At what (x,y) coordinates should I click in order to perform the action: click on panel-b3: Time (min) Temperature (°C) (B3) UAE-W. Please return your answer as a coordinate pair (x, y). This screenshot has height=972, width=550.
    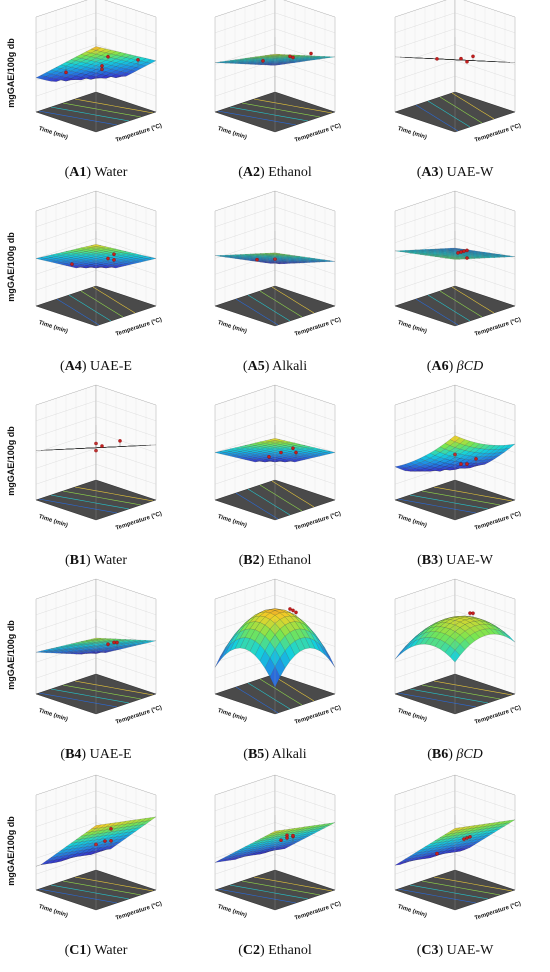
    Looking at the image, I should click on (455, 483).